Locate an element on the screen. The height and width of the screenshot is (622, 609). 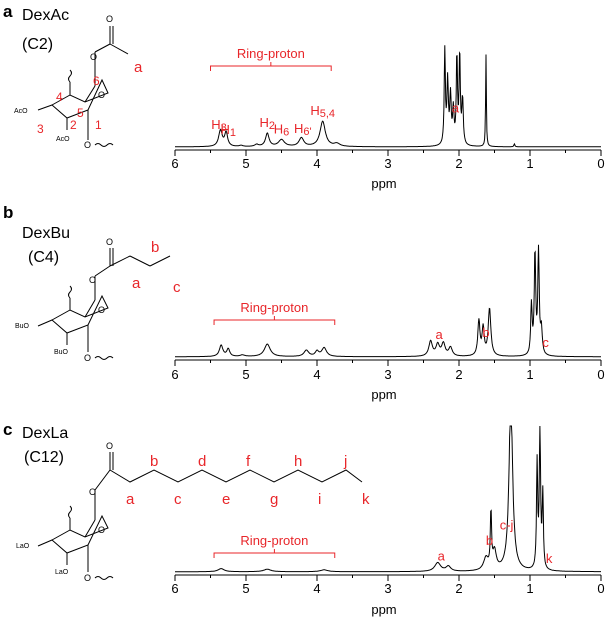
panel-a-struct-label-3: 3 is located at coordinates (40, 129).